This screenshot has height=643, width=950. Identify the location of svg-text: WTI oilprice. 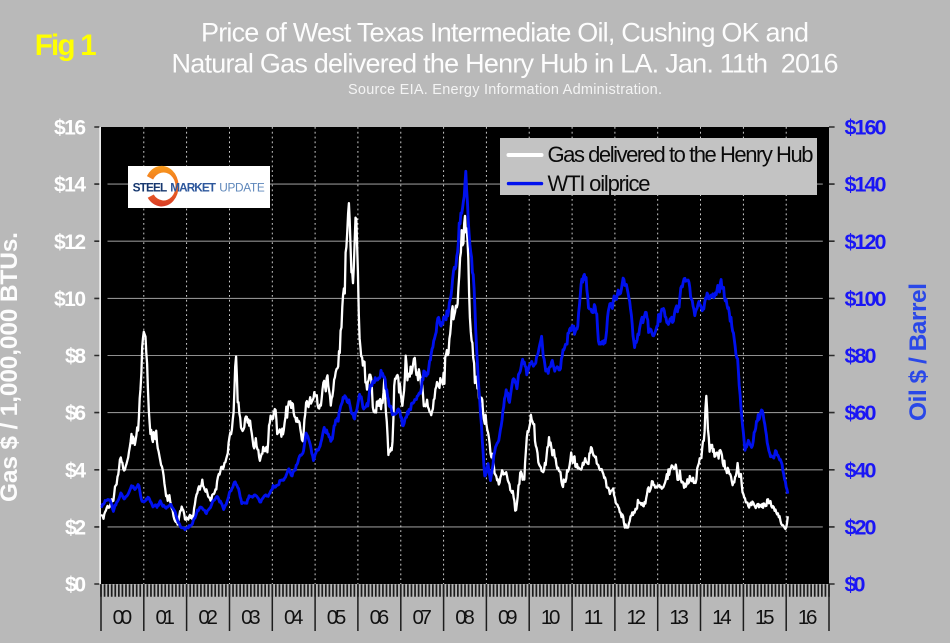
(599, 183).